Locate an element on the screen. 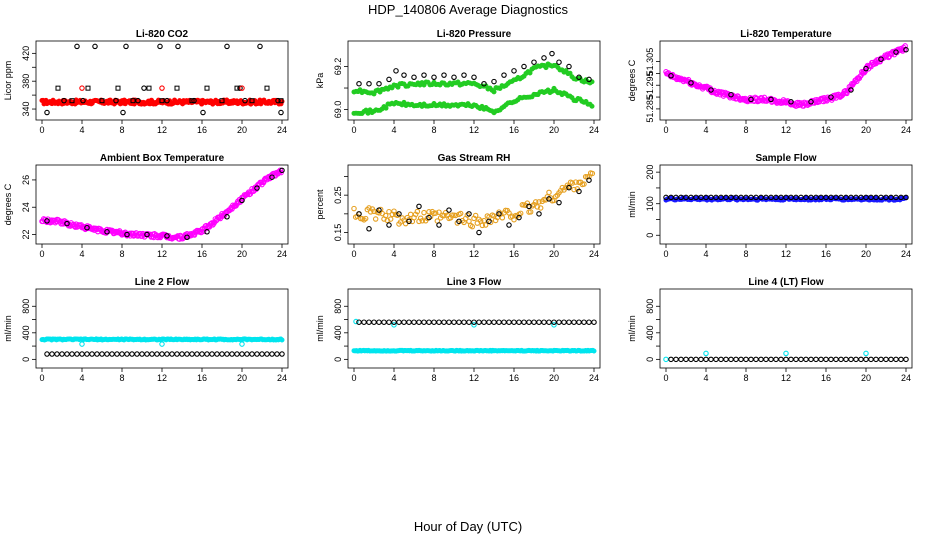  y-axis-label: percent is located at coordinates (320, 204).